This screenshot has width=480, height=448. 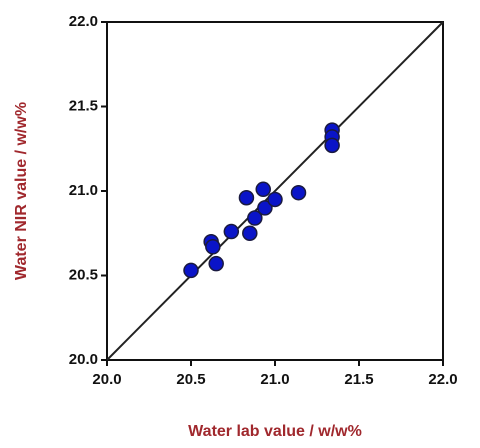 I want to click on y-tick-label: 20.5, so click(x=83, y=274).